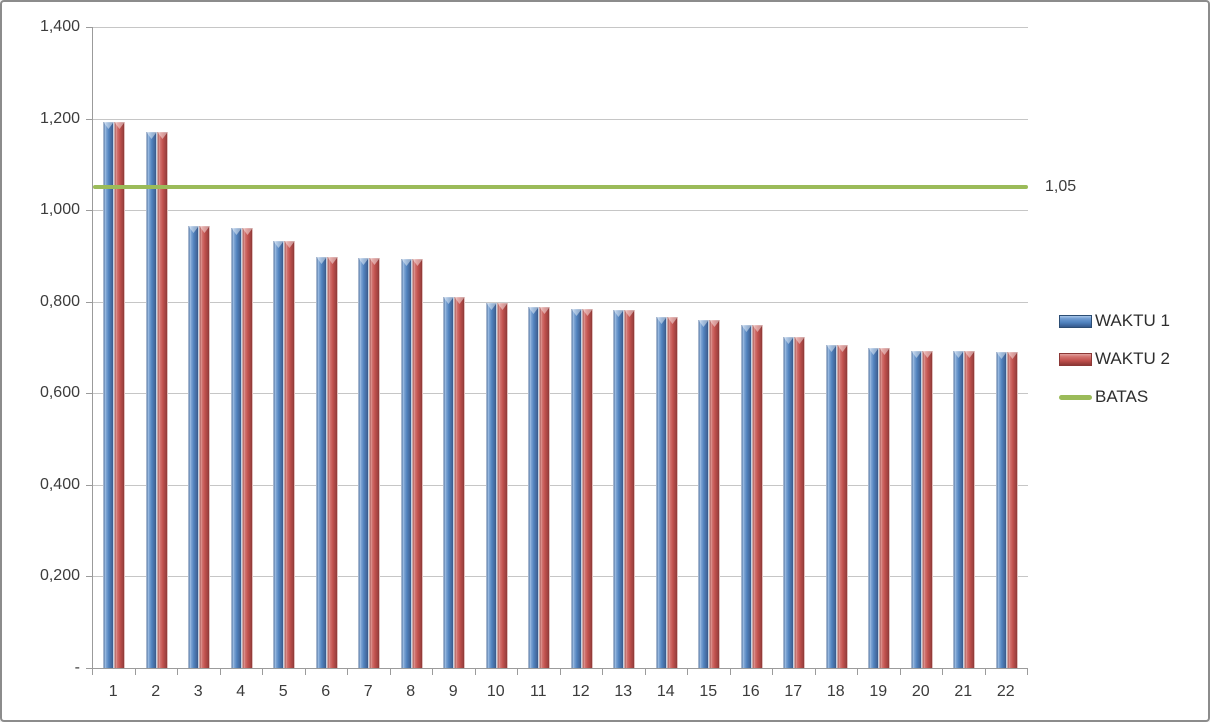 The height and width of the screenshot is (722, 1210). What do you see at coordinates (708, 691) in the screenshot?
I see `x-axis-label: 15` at bounding box center [708, 691].